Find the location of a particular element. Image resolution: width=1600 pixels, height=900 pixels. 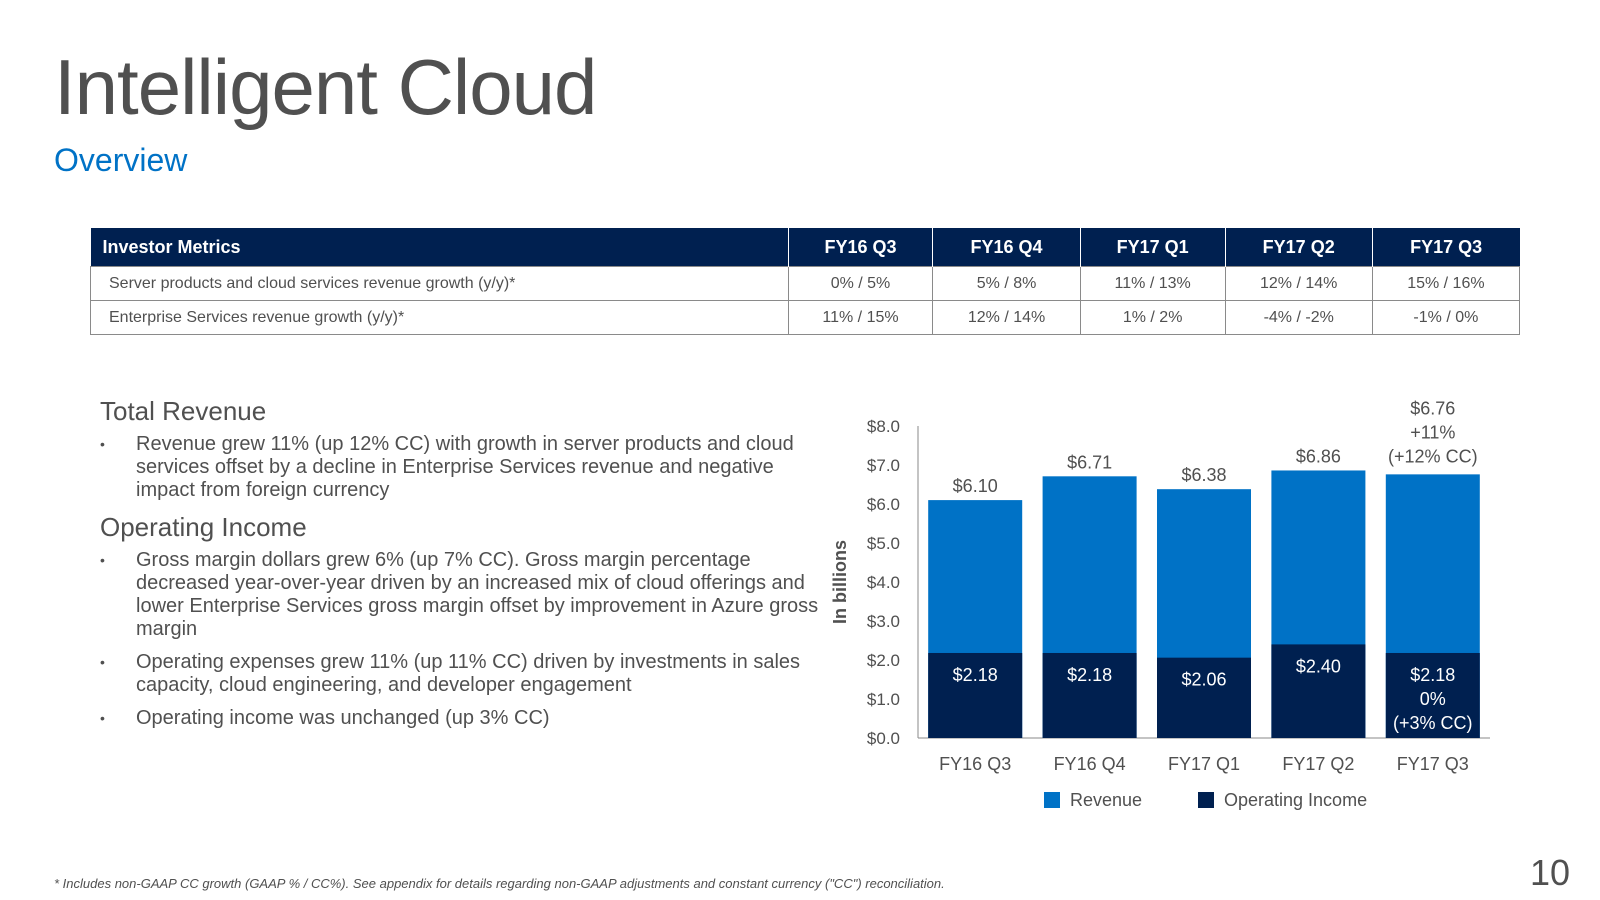

revenue-data-label: $6.86 is located at coordinates (1318, 456).